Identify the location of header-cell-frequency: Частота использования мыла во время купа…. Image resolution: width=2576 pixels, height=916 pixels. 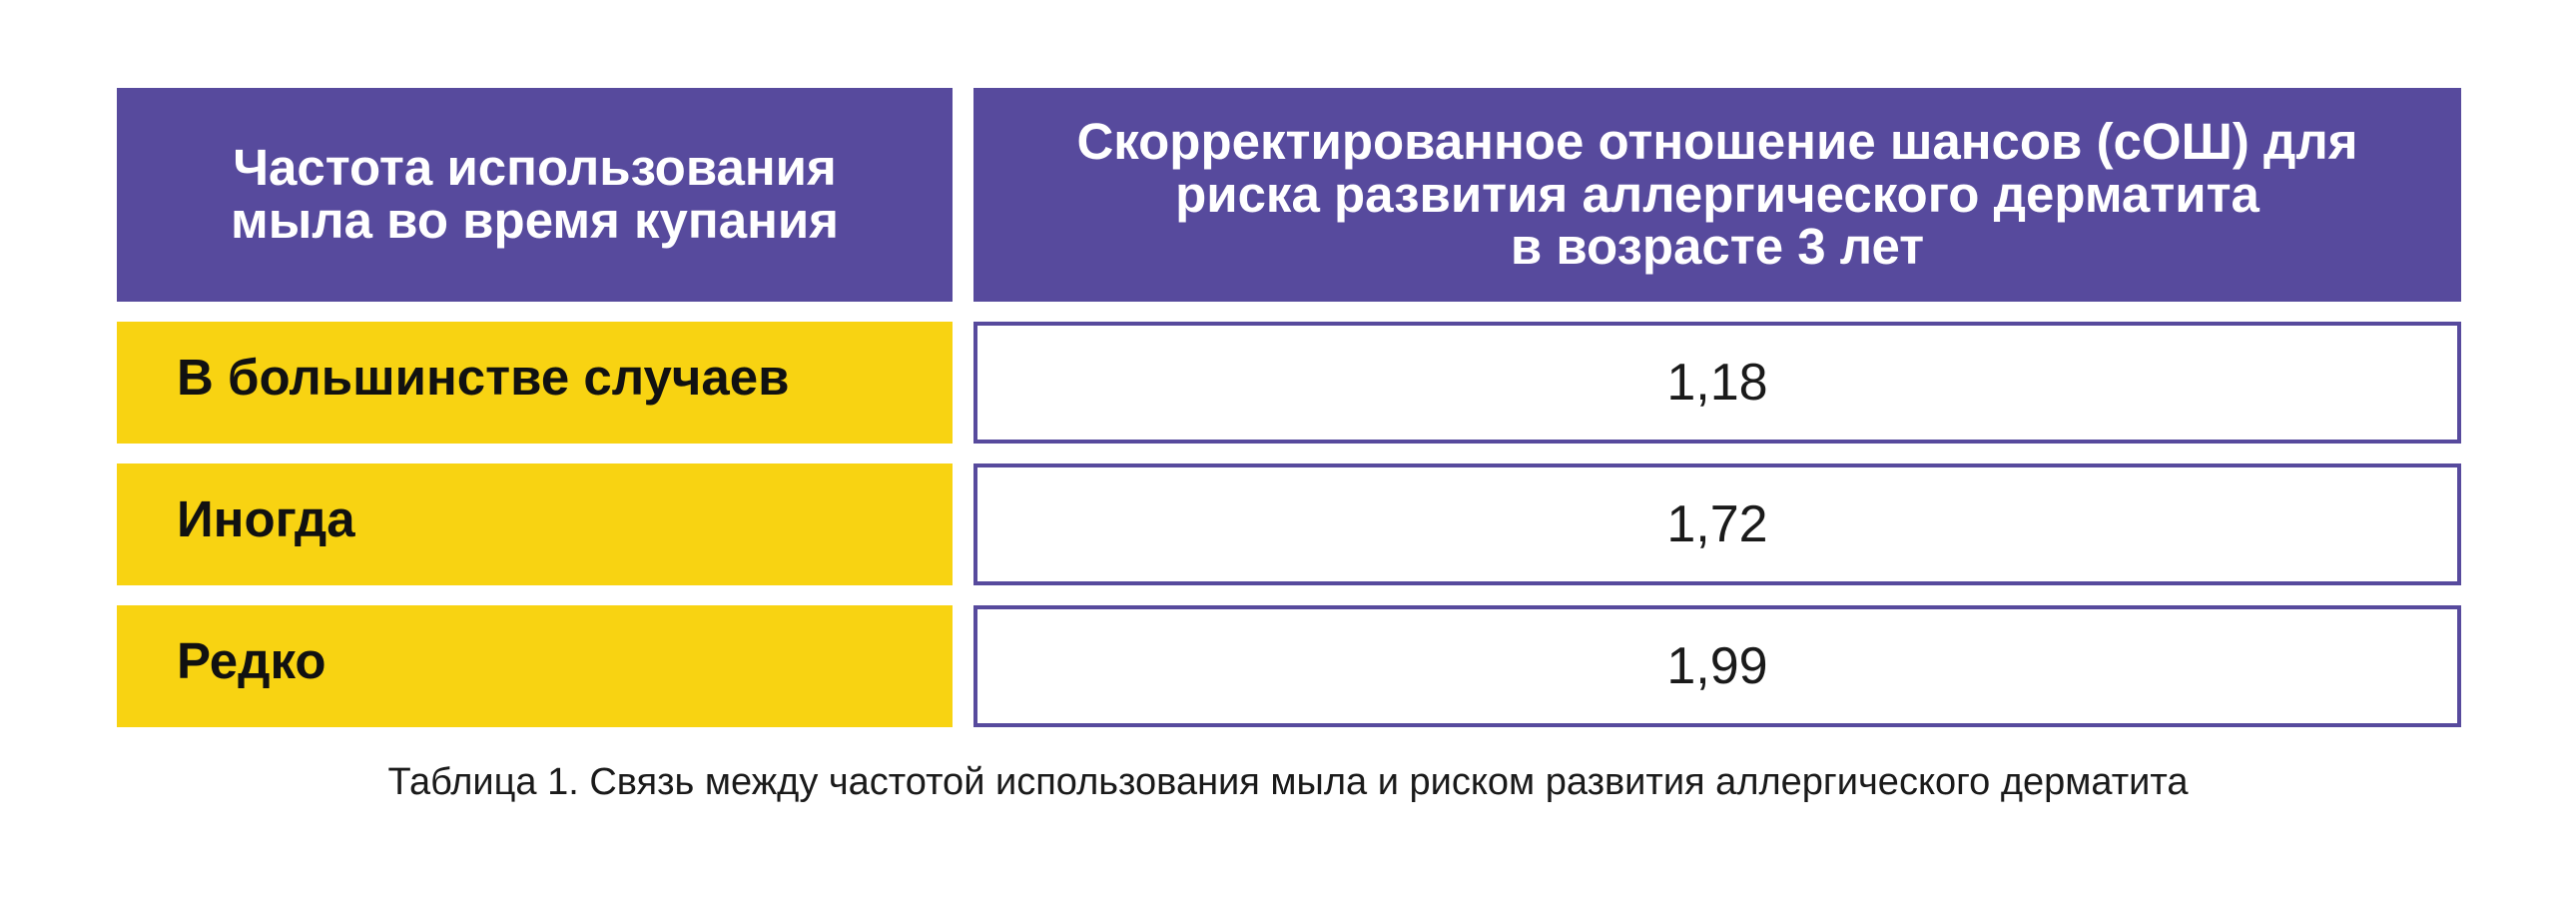
(535, 195).